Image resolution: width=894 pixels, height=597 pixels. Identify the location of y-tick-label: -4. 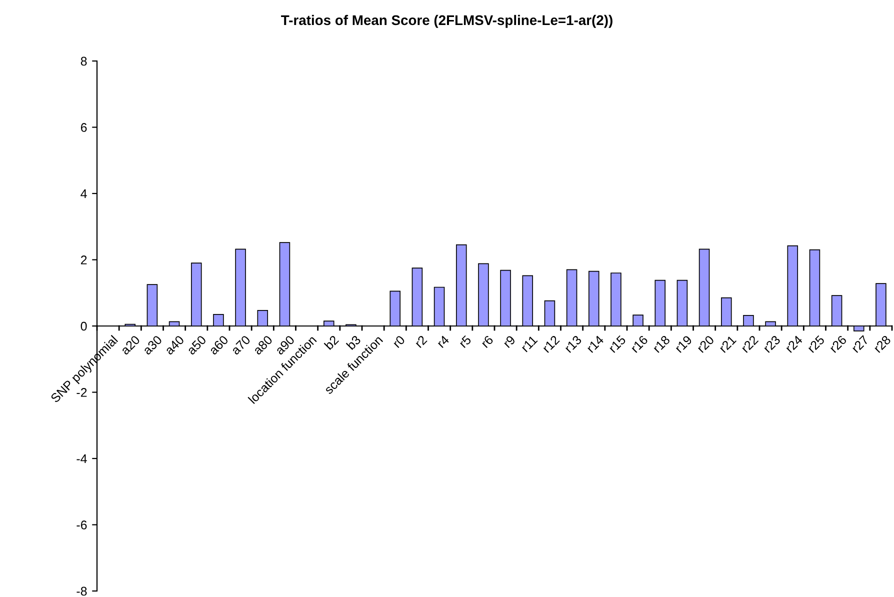
(81, 459).